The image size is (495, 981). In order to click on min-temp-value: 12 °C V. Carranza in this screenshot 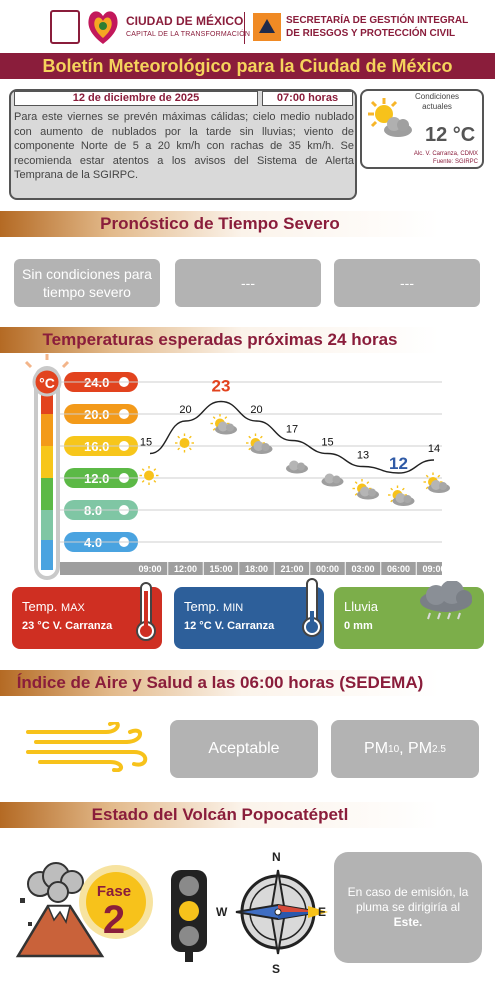, I will do `click(229, 626)`.